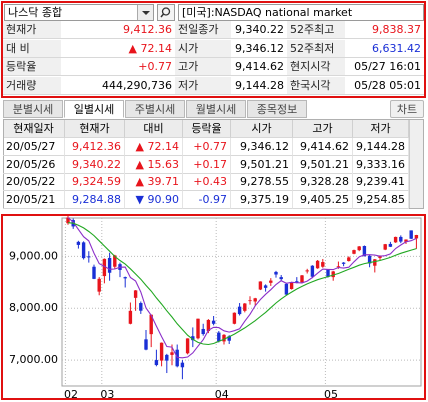 This screenshot has height=402, width=428. Describe the element at coordinates (118, 30) in the screenshot. I see `quote-value: 9,412.36` at that location.